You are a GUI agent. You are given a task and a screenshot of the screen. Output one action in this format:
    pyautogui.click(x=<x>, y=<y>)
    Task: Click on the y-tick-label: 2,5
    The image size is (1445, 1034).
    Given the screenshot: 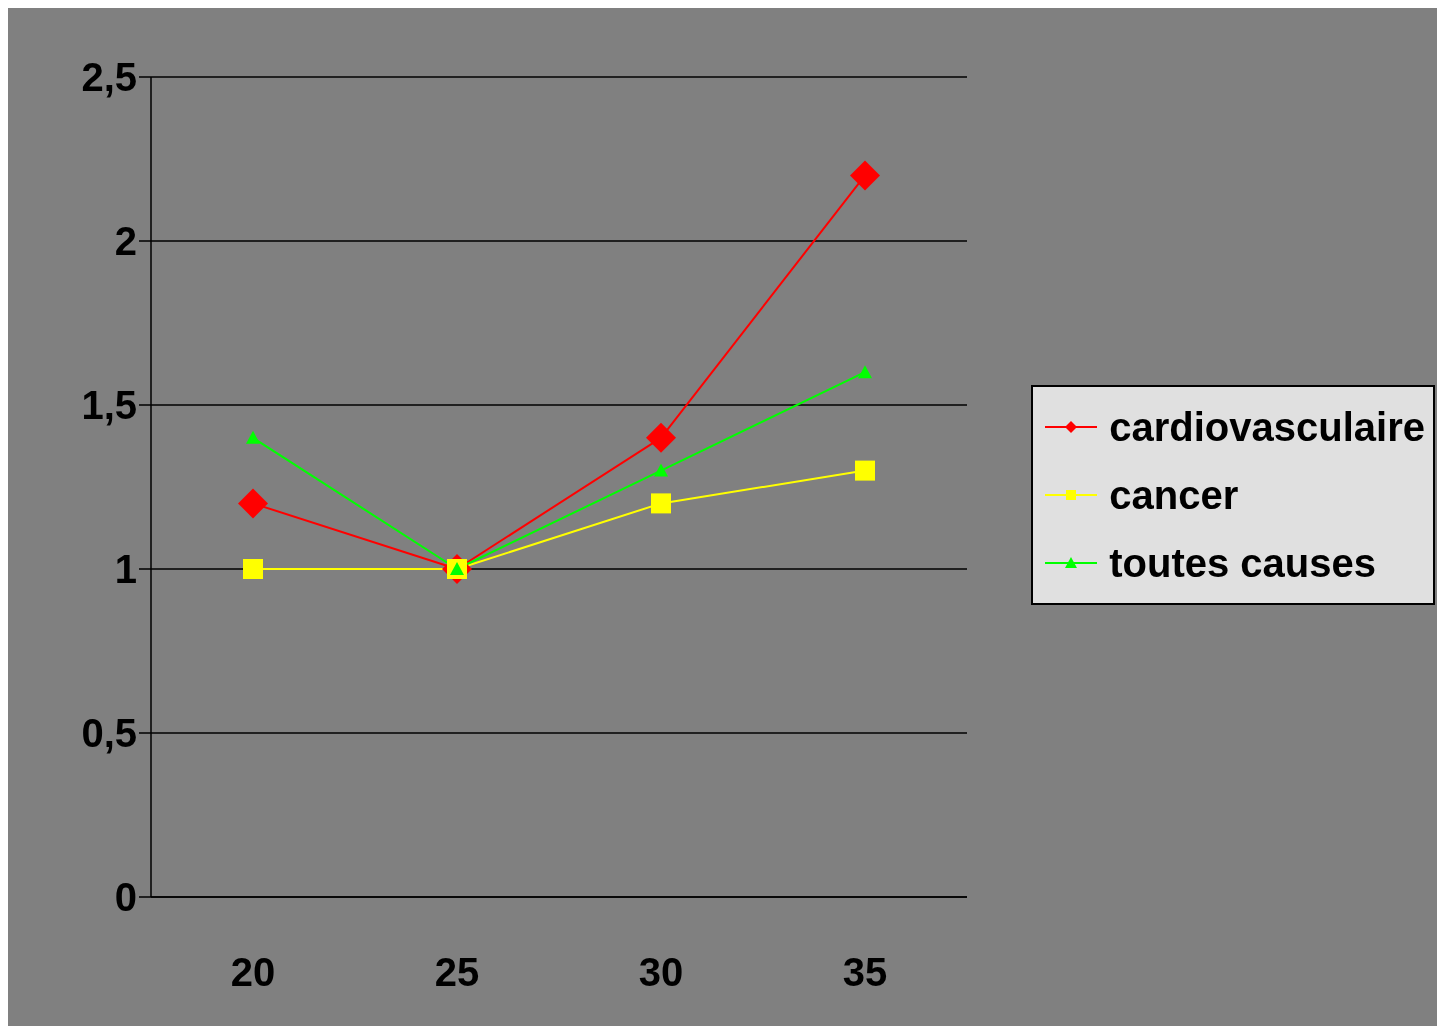 What is the action you would take?
    pyautogui.click(x=109, y=77)
    